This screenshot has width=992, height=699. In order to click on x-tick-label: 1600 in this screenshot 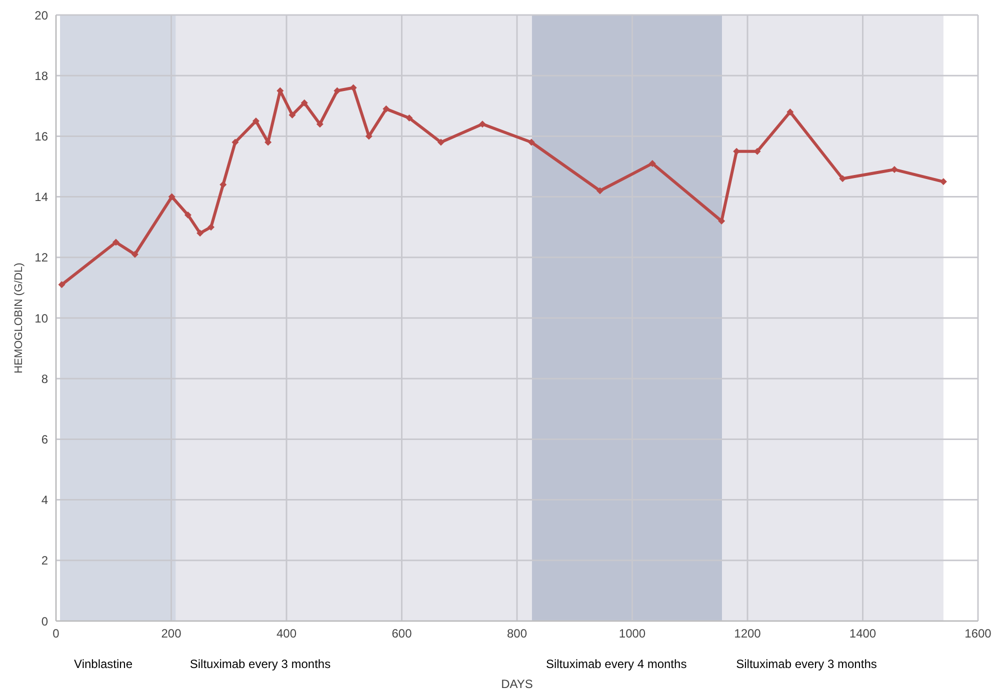, I will do `click(978, 633)`.